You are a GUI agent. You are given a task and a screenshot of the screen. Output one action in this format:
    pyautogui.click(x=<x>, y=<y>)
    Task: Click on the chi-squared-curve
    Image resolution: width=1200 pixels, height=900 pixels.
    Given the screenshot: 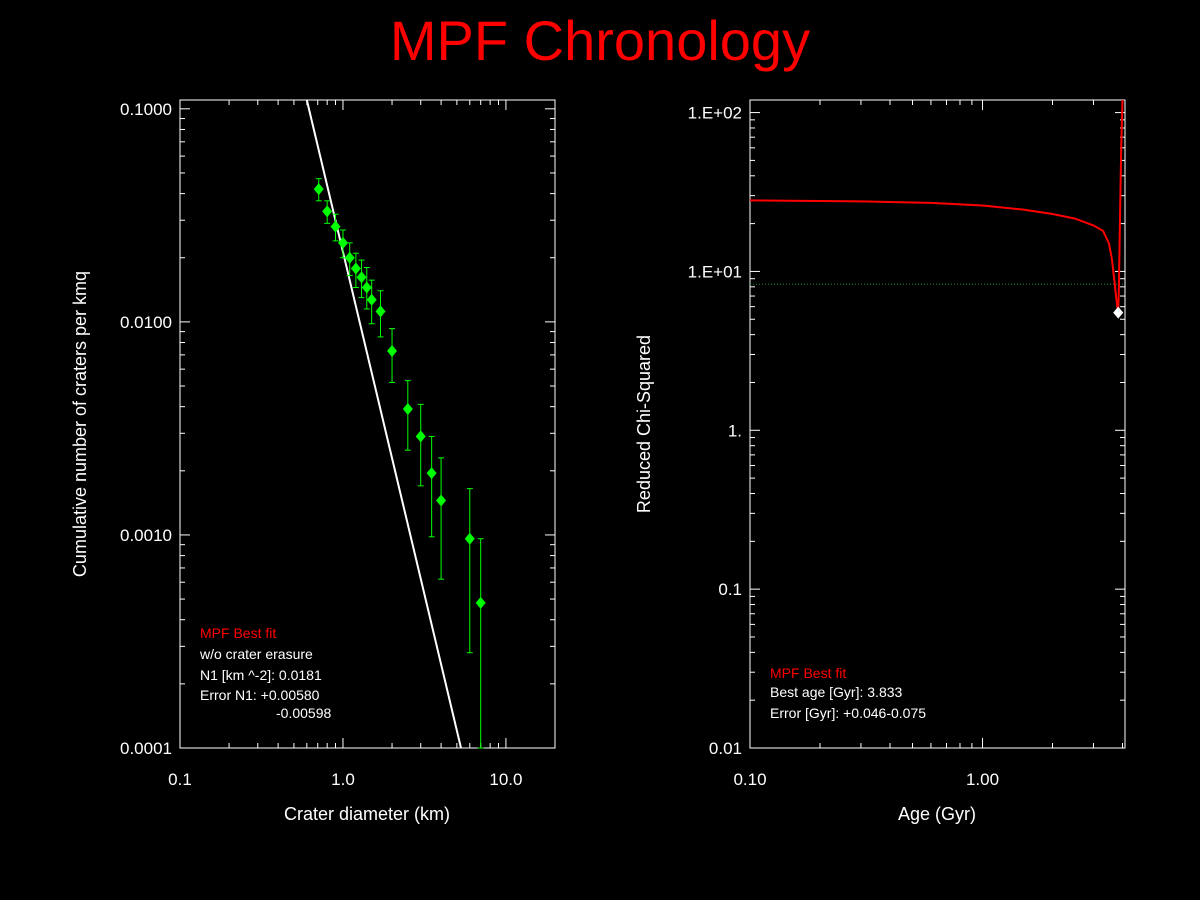 What is the action you would take?
    pyautogui.click(x=936, y=206)
    